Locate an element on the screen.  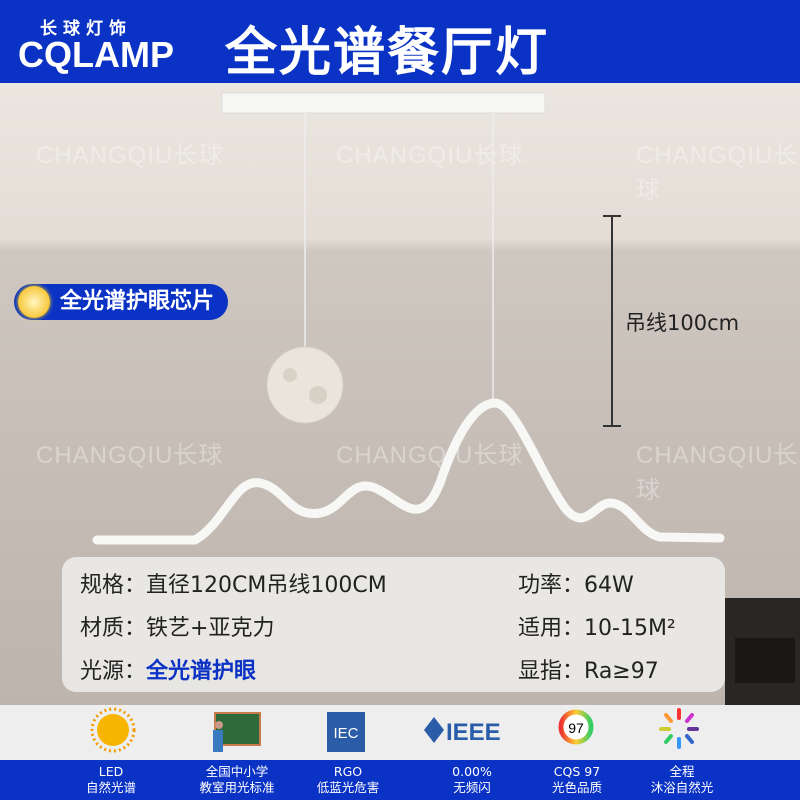
teacher-blackboard-icon is located at coordinates (237, 732).